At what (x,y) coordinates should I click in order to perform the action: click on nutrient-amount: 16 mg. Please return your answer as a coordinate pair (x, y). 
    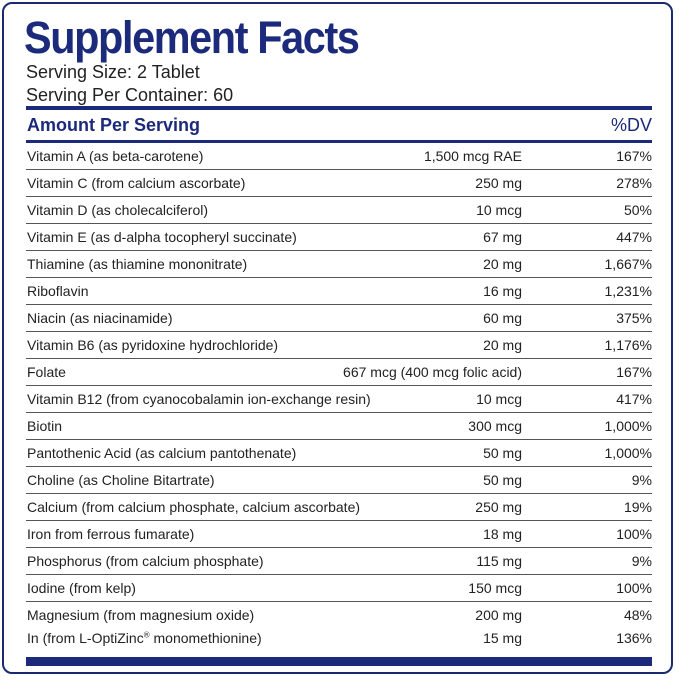
    Looking at the image, I should click on (502, 291).